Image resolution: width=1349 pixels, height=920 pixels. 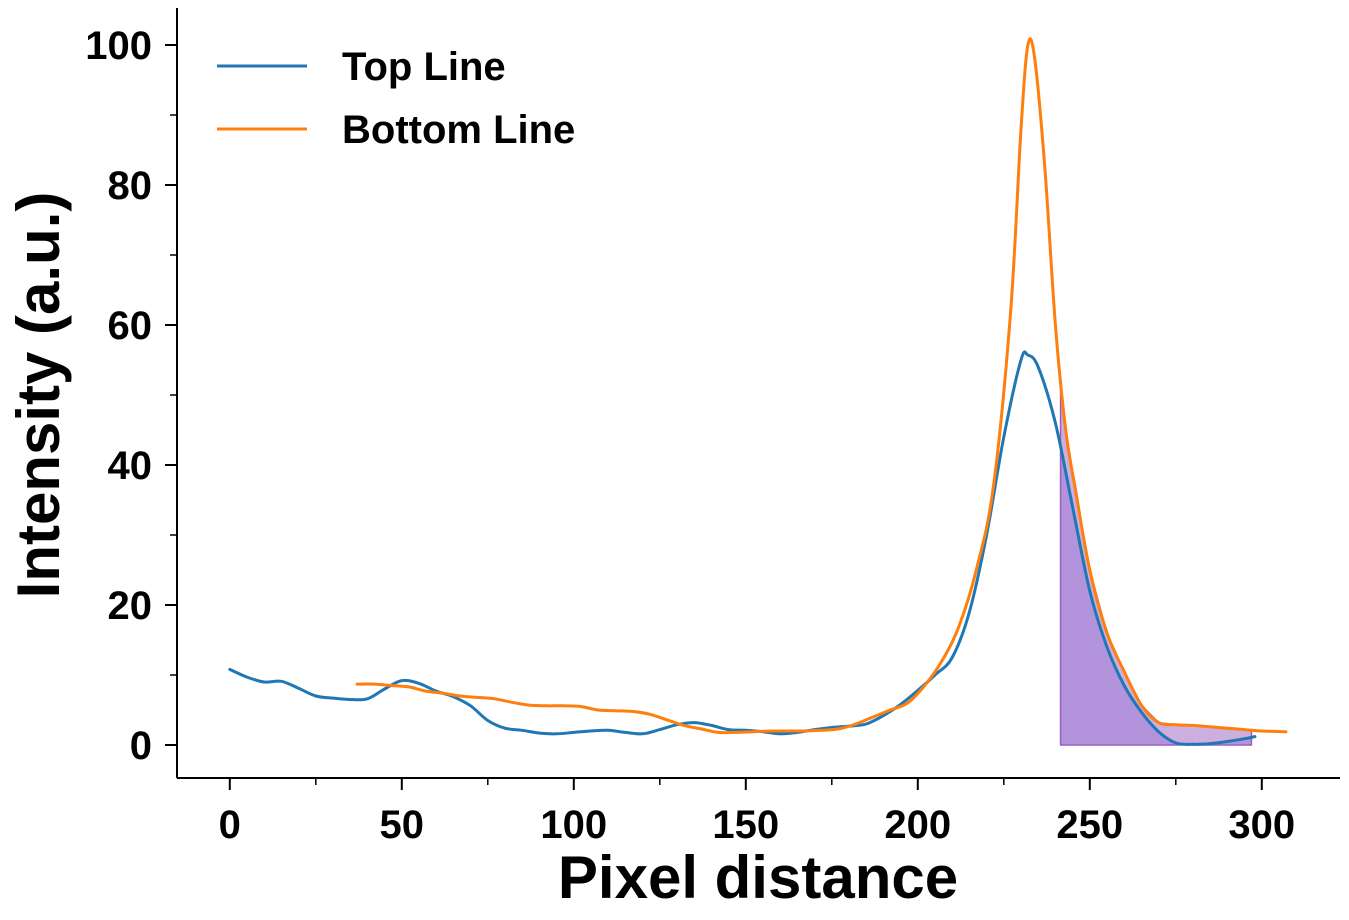 I want to click on x-tick-label: 300, so click(x=1261, y=825).